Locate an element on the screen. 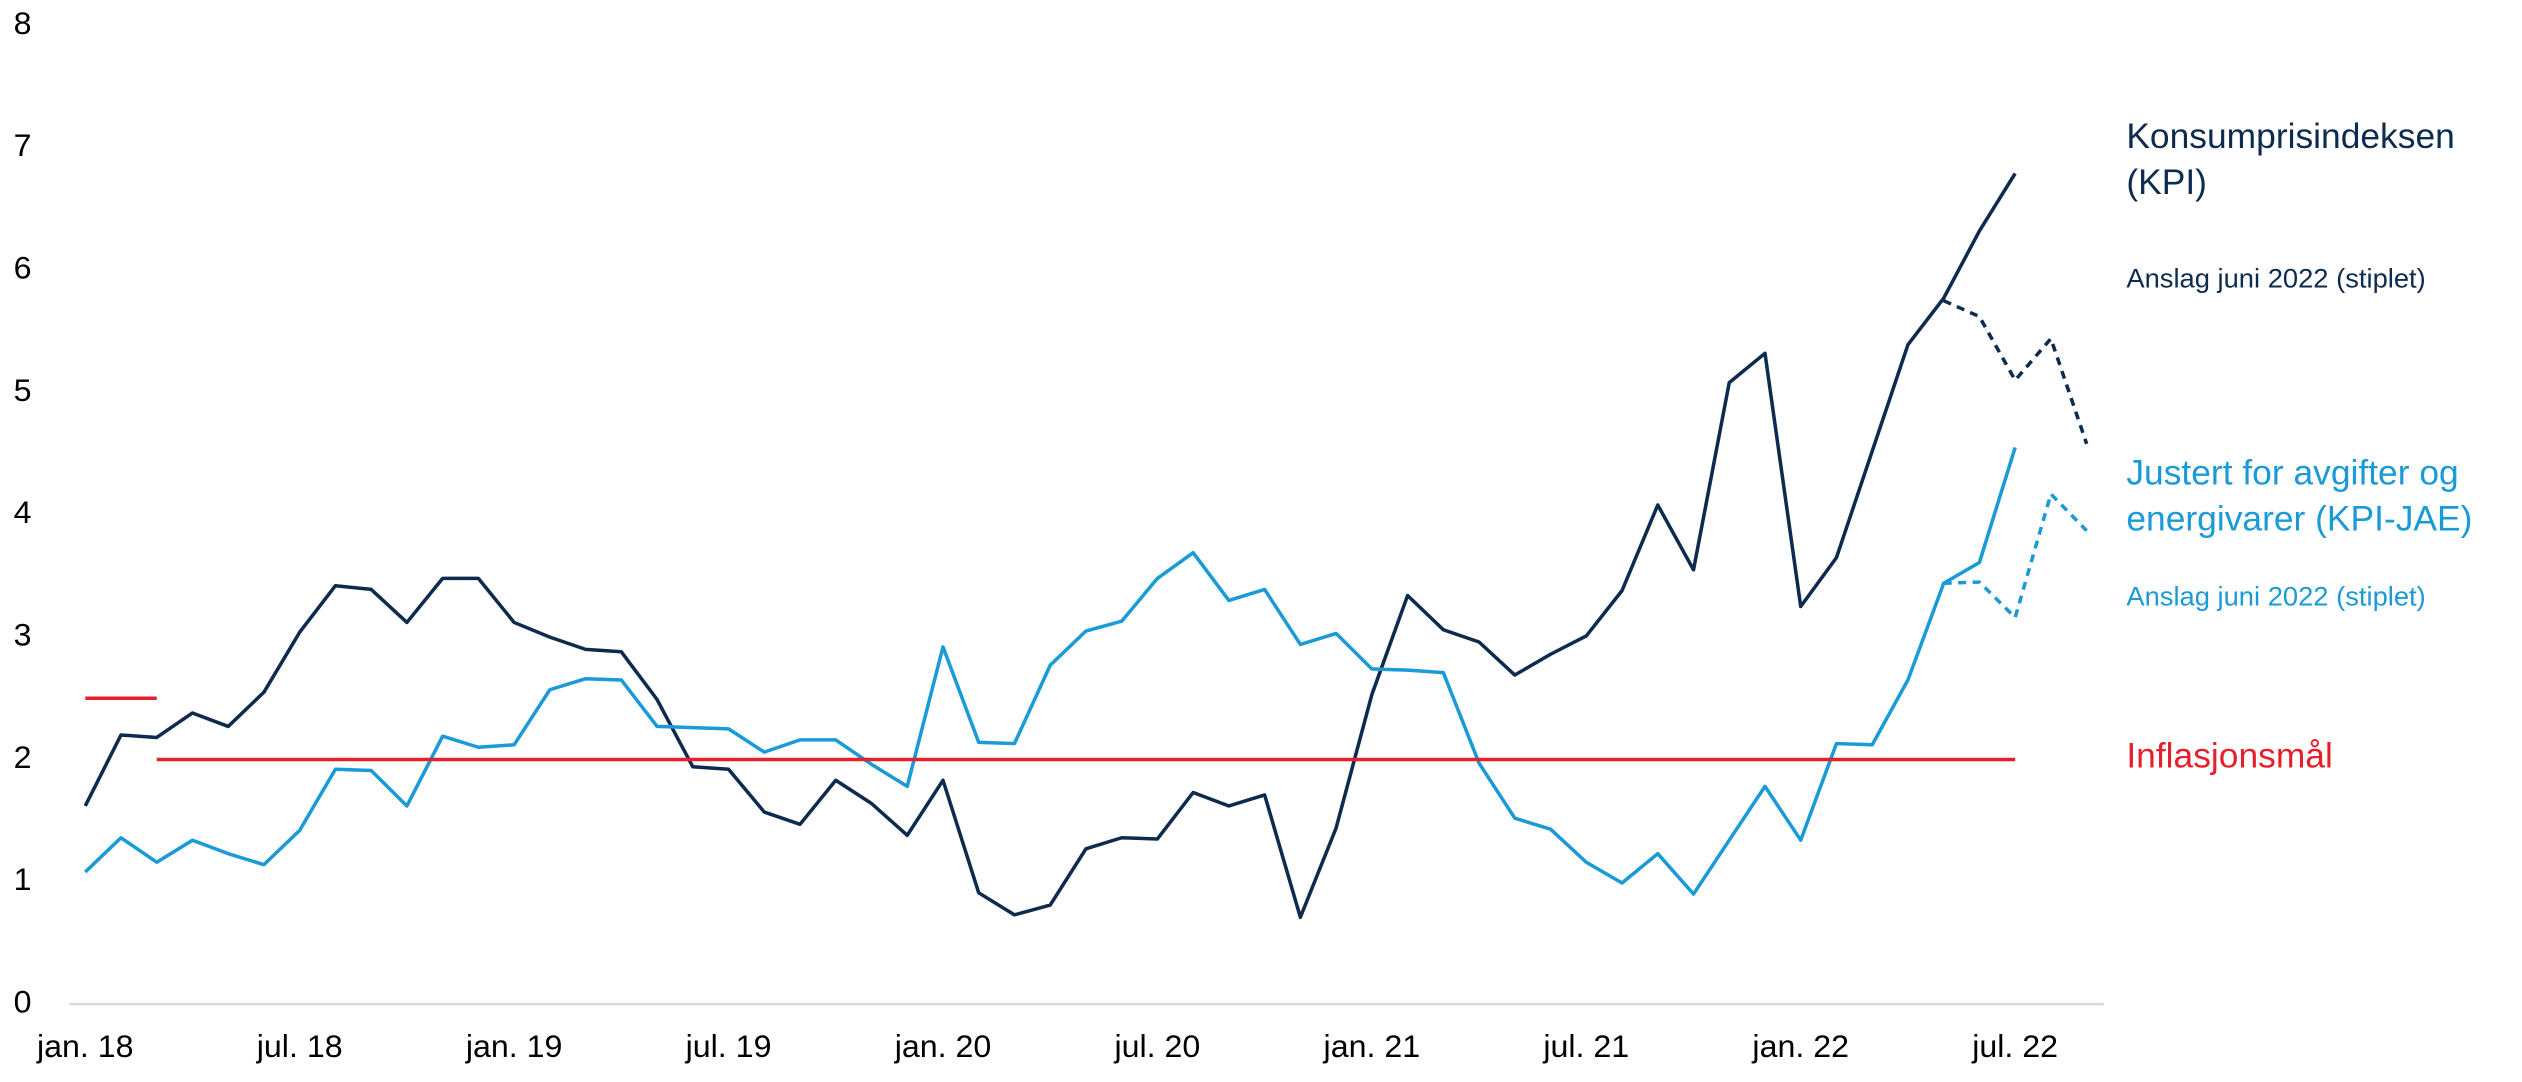  y-tick-label: 1 is located at coordinates (23, 879).